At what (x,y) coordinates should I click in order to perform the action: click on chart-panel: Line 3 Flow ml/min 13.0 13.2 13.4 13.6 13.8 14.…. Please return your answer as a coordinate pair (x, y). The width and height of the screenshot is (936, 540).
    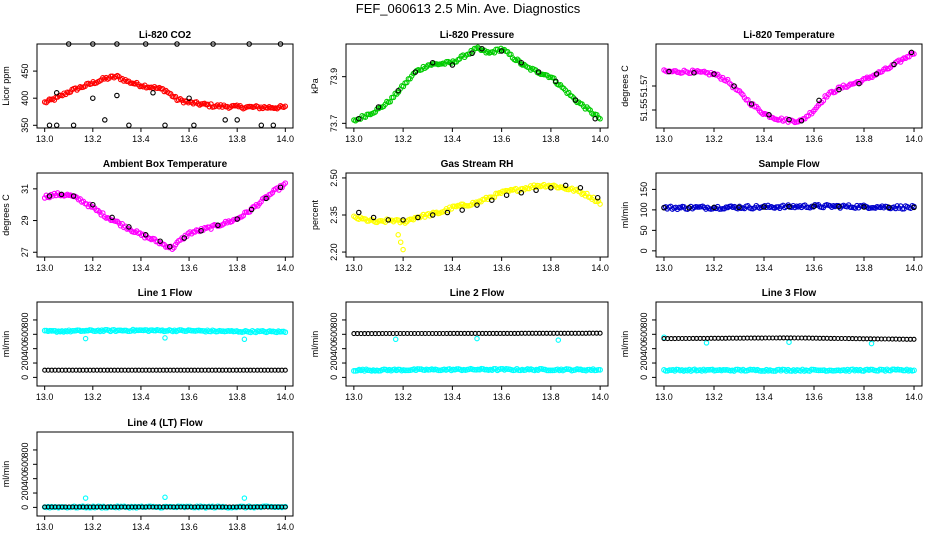
    Looking at the image, I should click on (771, 345).